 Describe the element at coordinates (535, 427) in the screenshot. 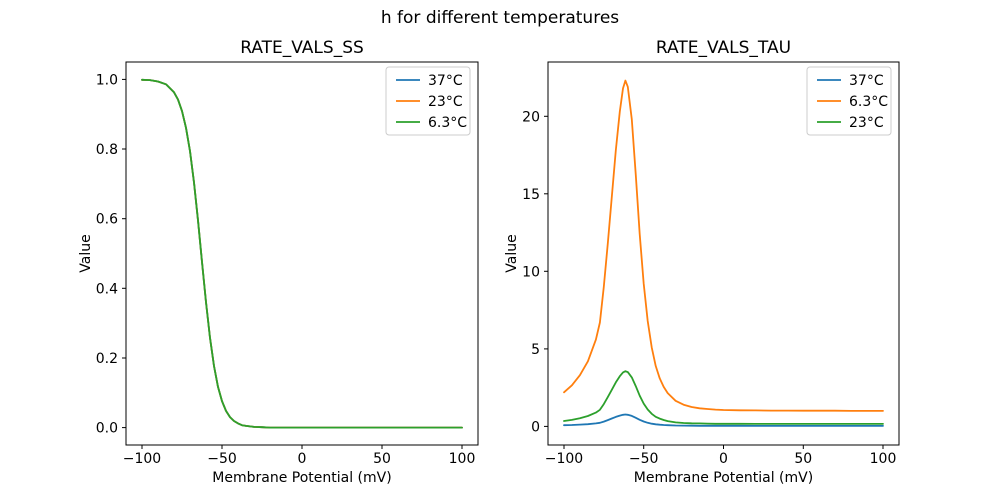

I see `y-tick-label: 0` at that location.